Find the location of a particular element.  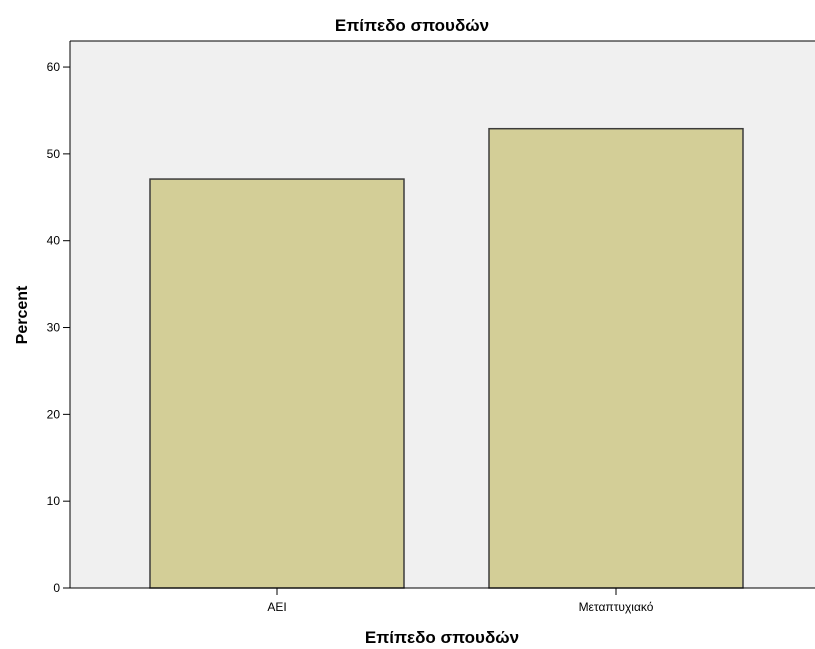

y-axis-label: Percent is located at coordinates (22, 314).